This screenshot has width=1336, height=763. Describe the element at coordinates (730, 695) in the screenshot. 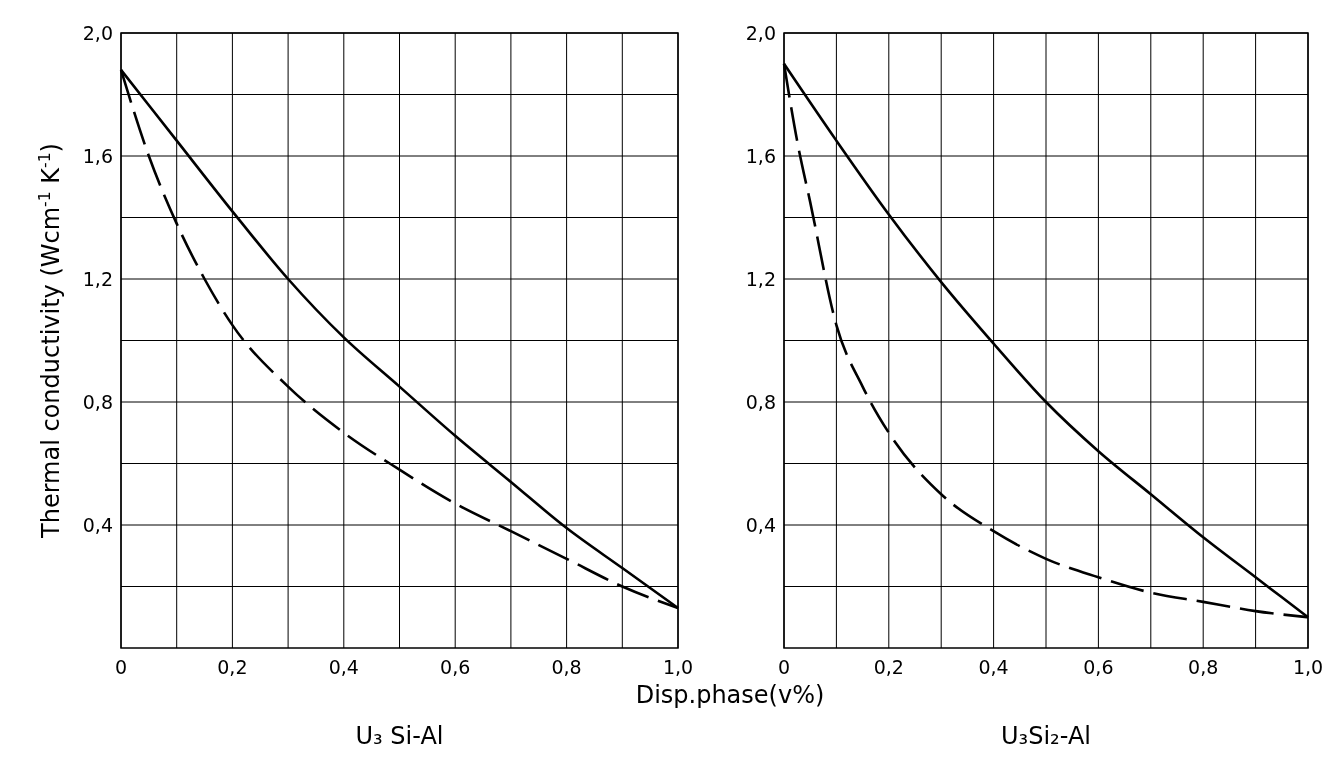

I see `x-axis-title: Disp.phase(v%)` at that location.